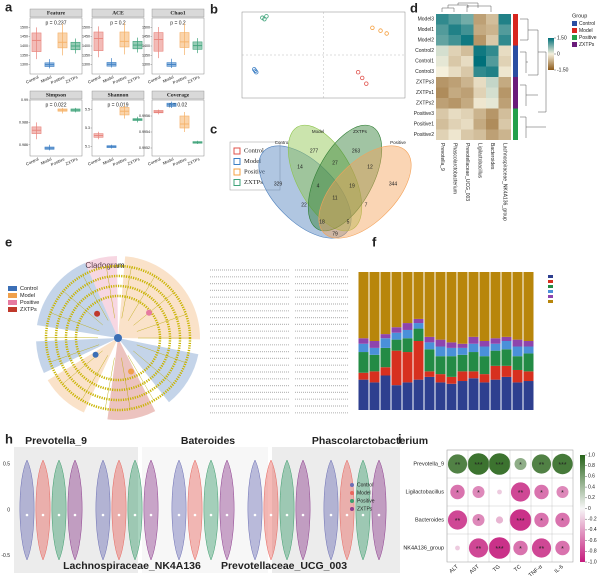 This screenshot has width=603, height=576. What do you see at coordinates (426, 30) in the screenshot?
I see `row-label: Model1` at bounding box center [426, 30].